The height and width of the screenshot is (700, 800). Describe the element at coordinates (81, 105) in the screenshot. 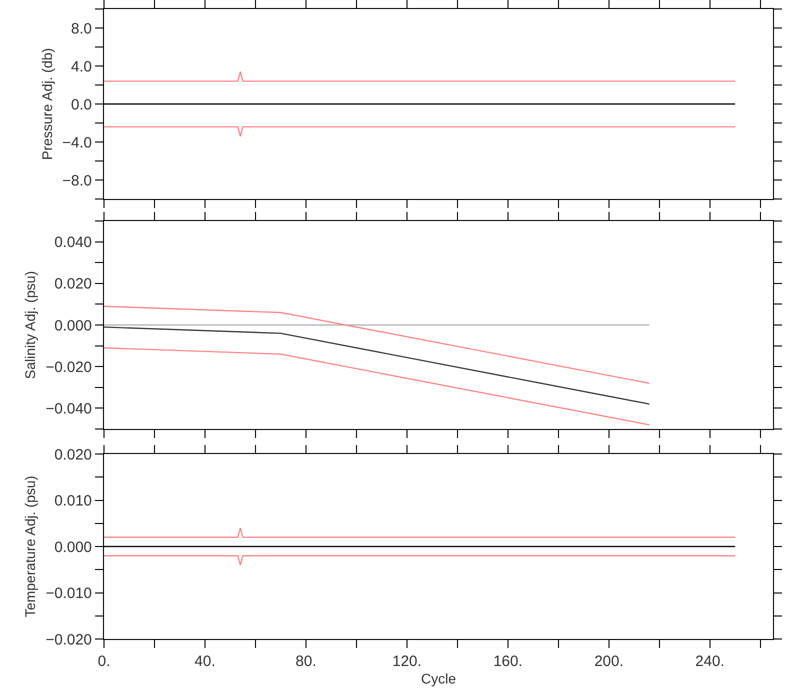

I see `y-tick-label: 0.0` at that location.